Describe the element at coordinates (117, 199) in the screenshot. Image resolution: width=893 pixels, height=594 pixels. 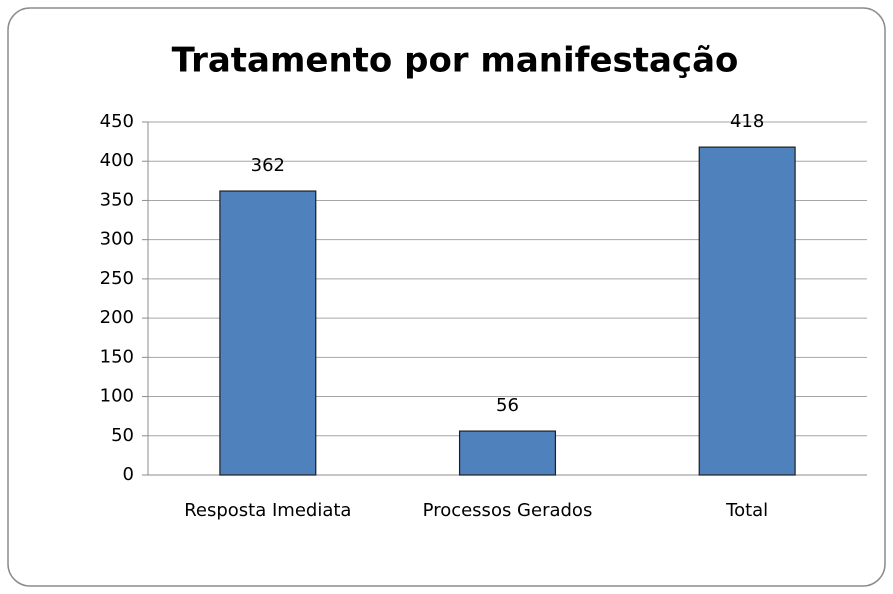
I see `y-tick-label: 350` at that location.